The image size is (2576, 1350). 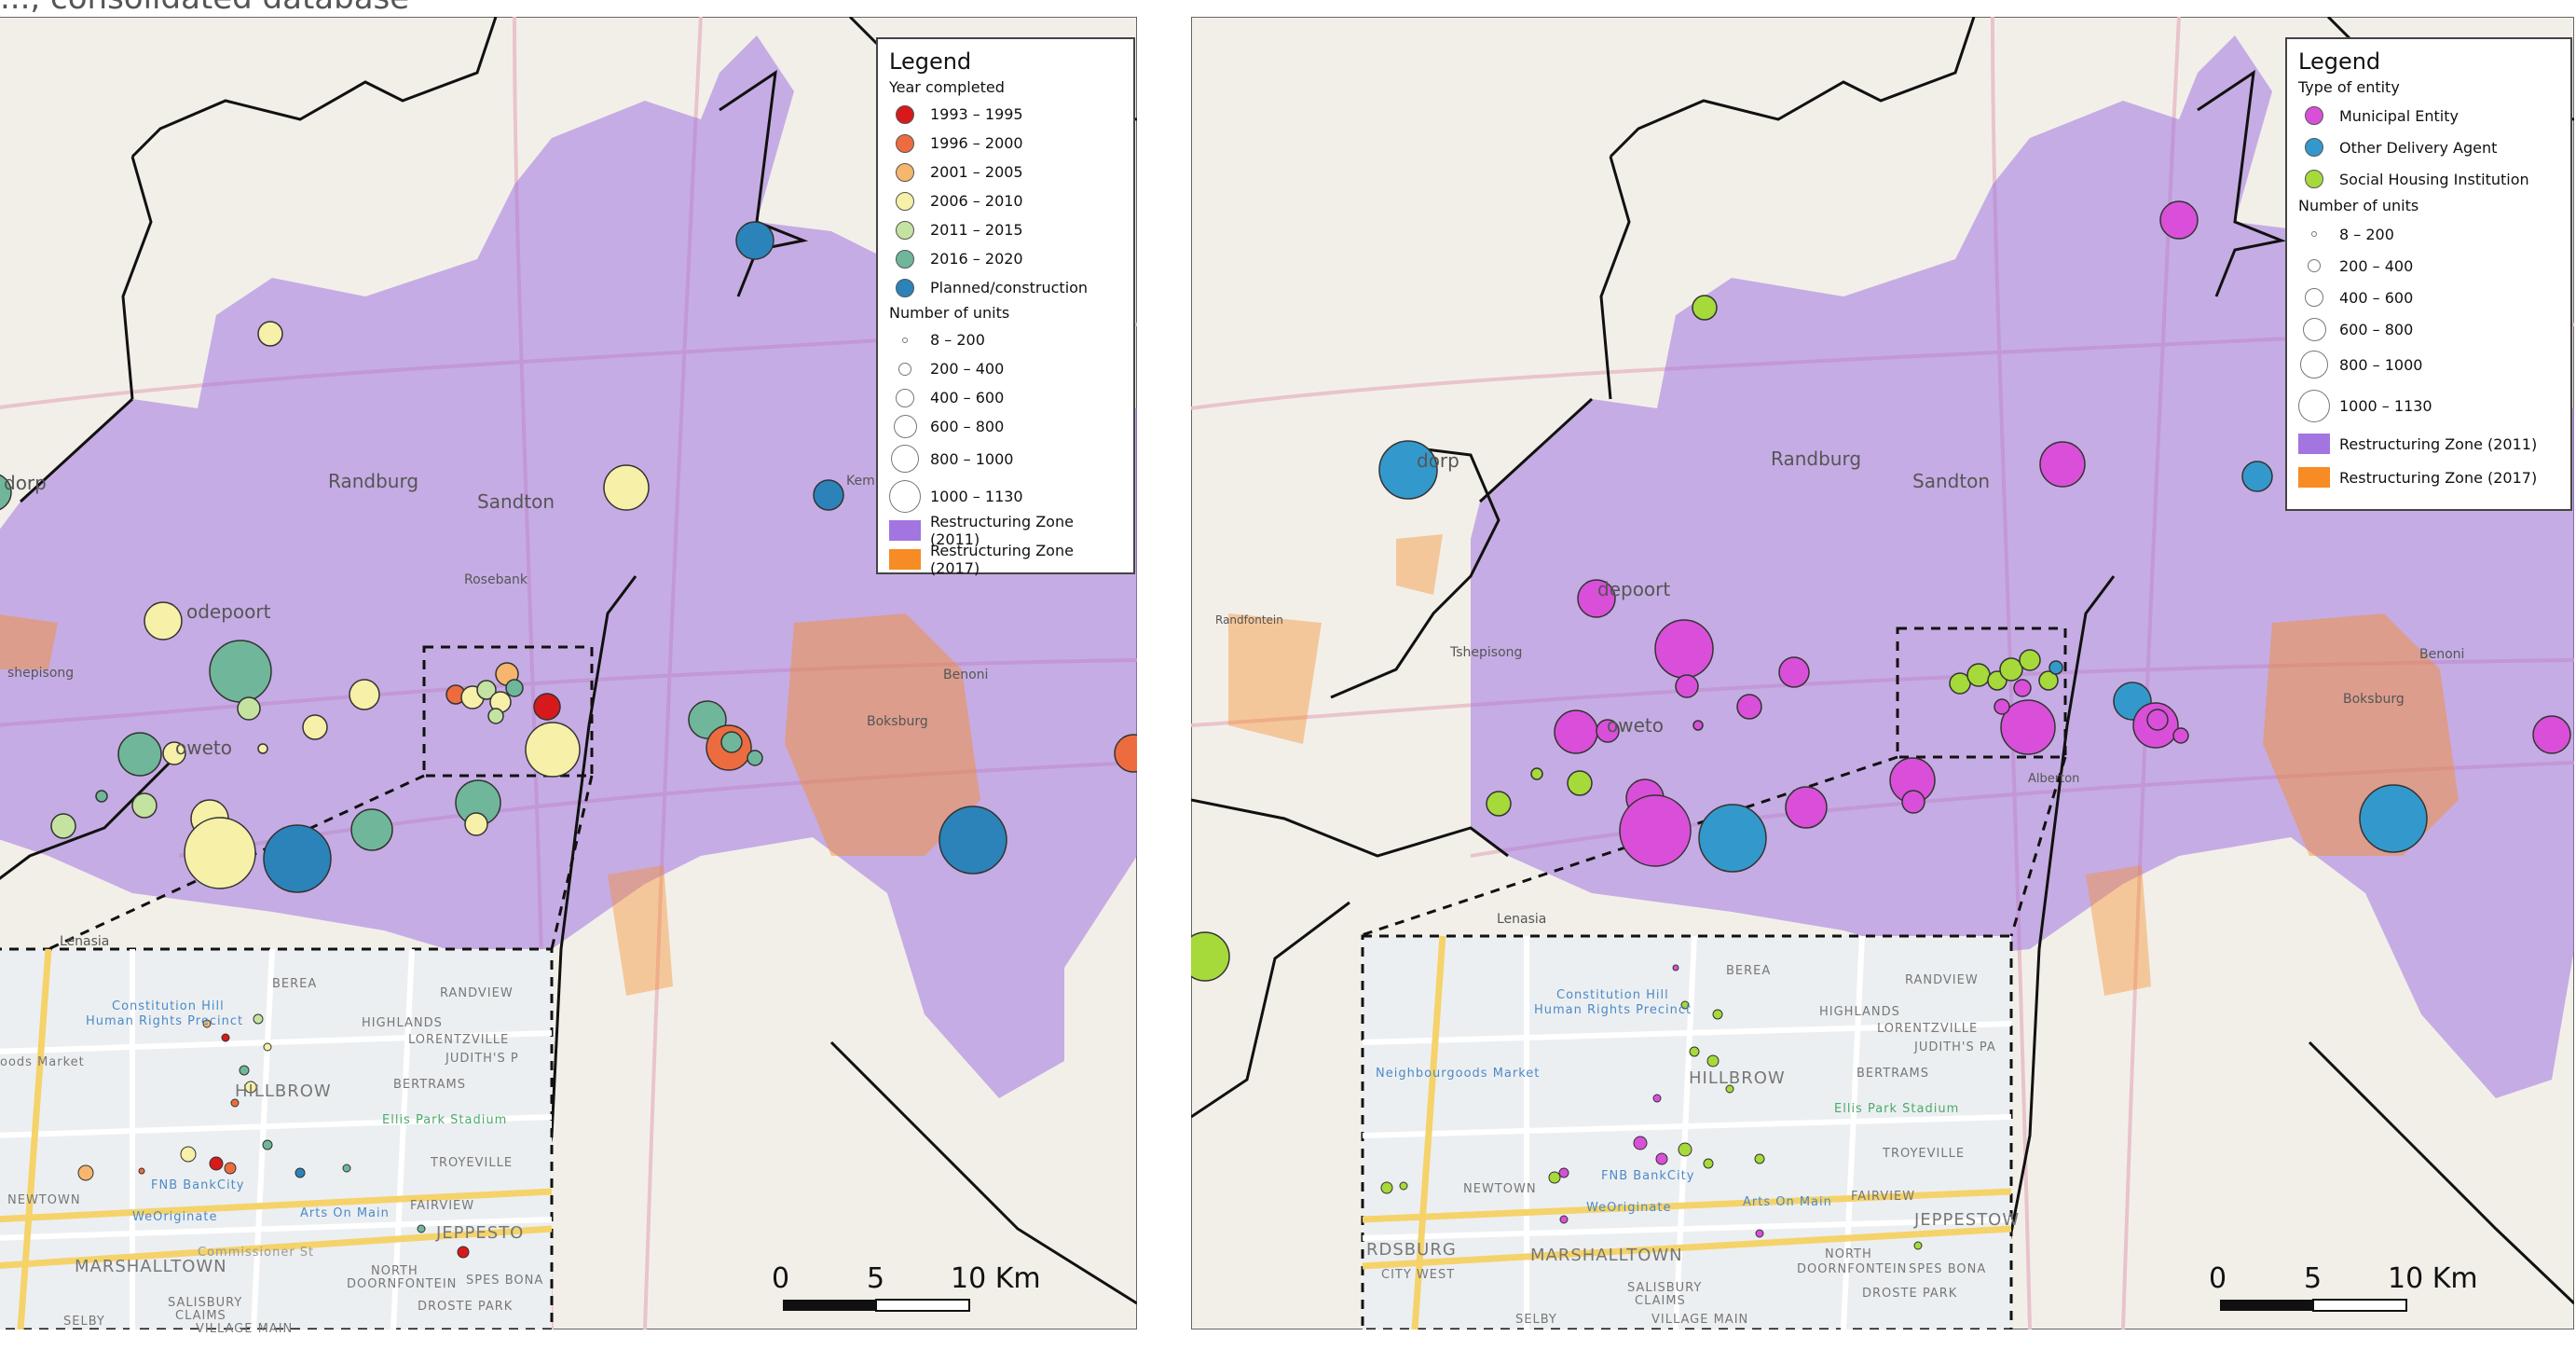 I want to click on legend-size-item: 600 – 800, so click(x=1004, y=426).